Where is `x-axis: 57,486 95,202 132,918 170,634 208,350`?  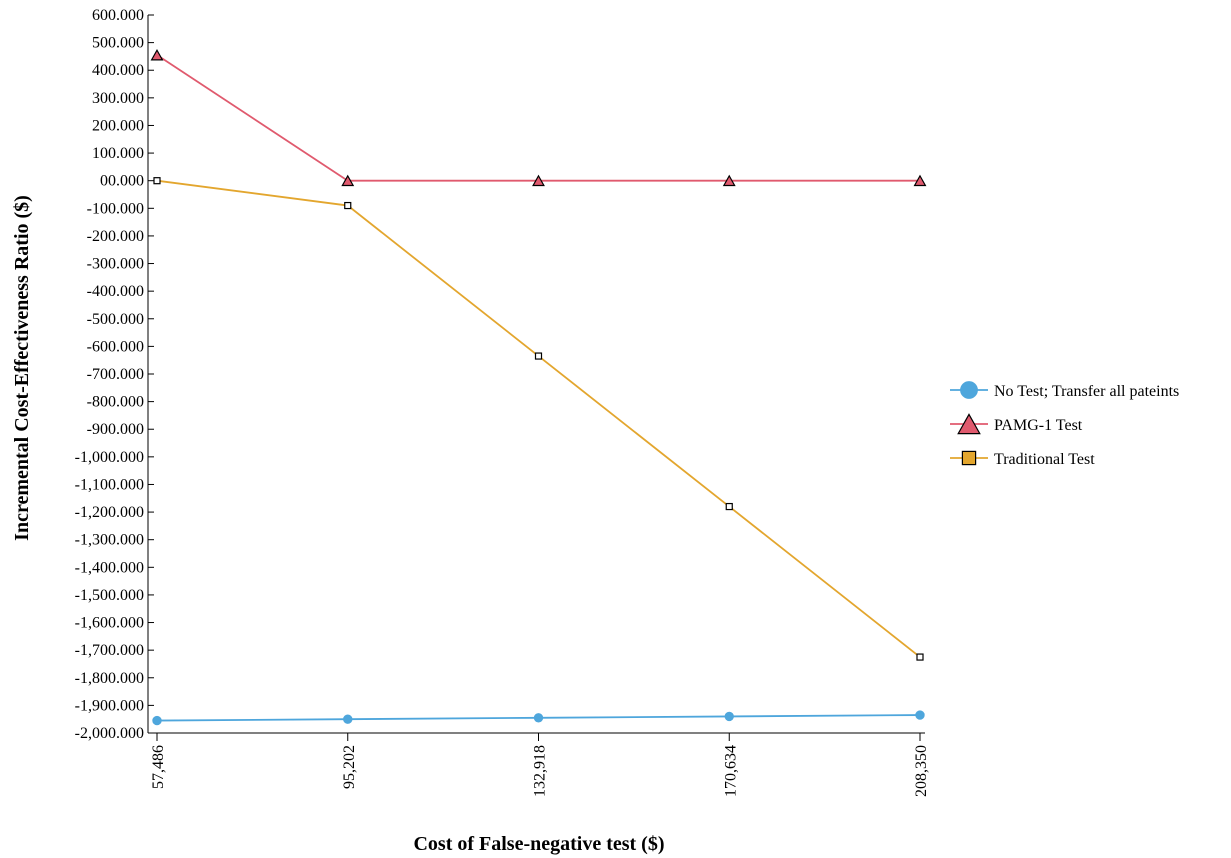 x-axis: 57,486 95,202 132,918 170,634 208,350 is located at coordinates (539, 764).